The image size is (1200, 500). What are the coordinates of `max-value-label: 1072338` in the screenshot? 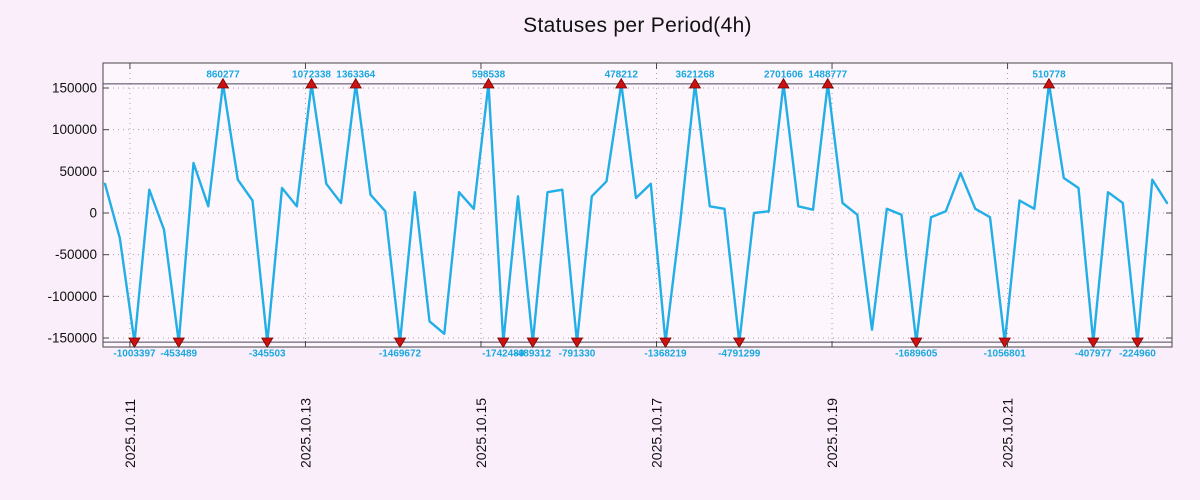 It's located at (311, 74).